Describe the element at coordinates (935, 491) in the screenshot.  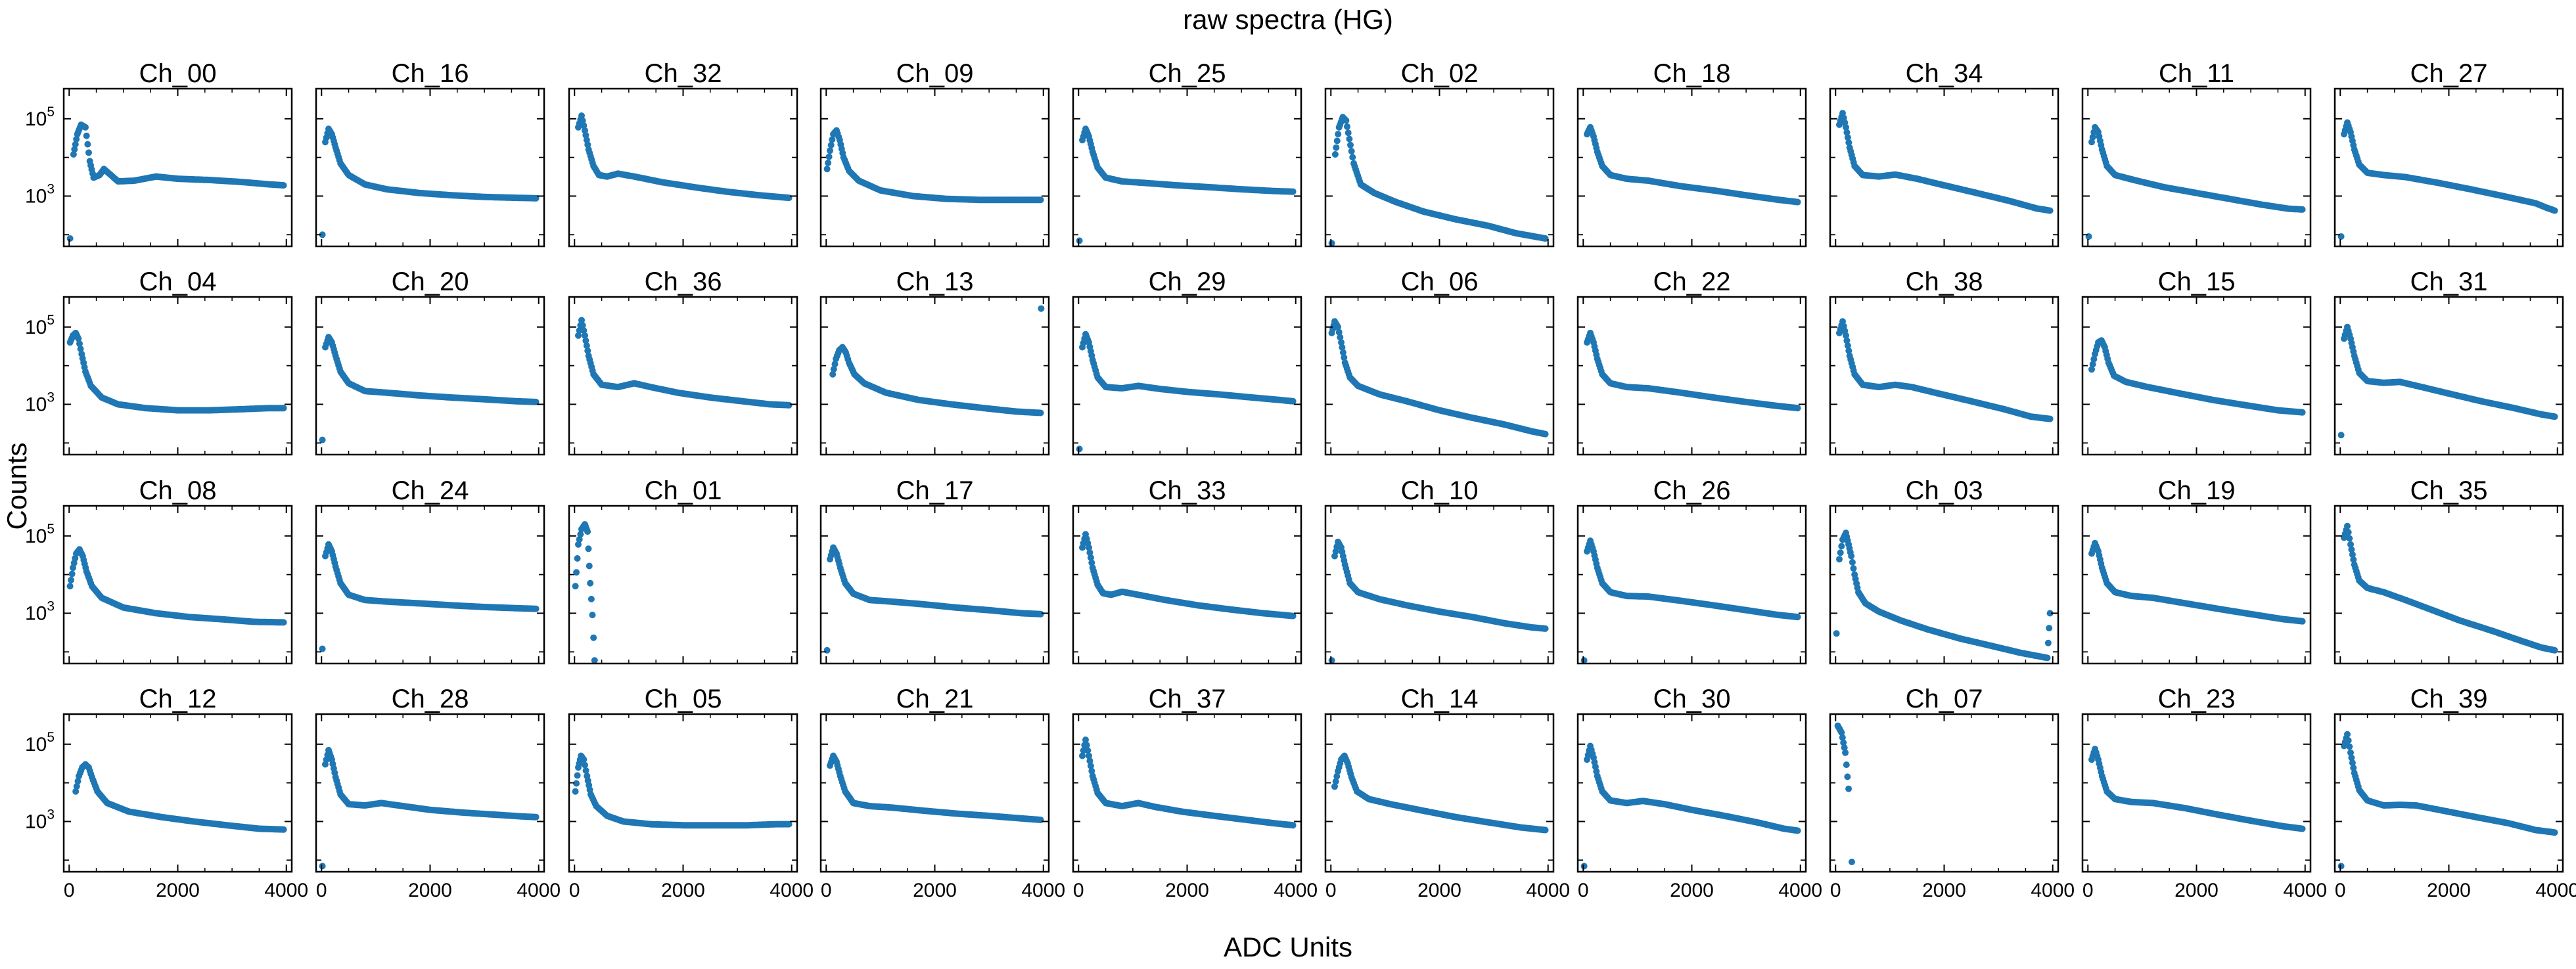
I see `panel-title: Ch_17` at that location.